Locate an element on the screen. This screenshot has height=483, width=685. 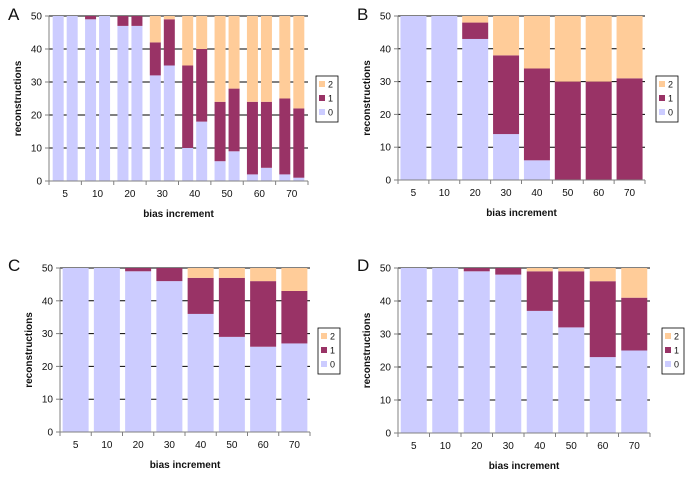
x-tick-label-a-5: 5 is located at coordinates (65, 194).